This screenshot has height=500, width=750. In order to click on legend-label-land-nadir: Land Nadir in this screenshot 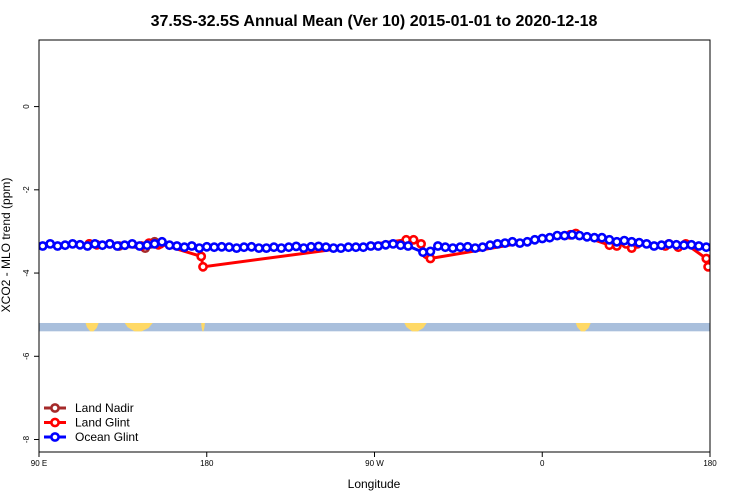, I will do `click(104, 408)`.